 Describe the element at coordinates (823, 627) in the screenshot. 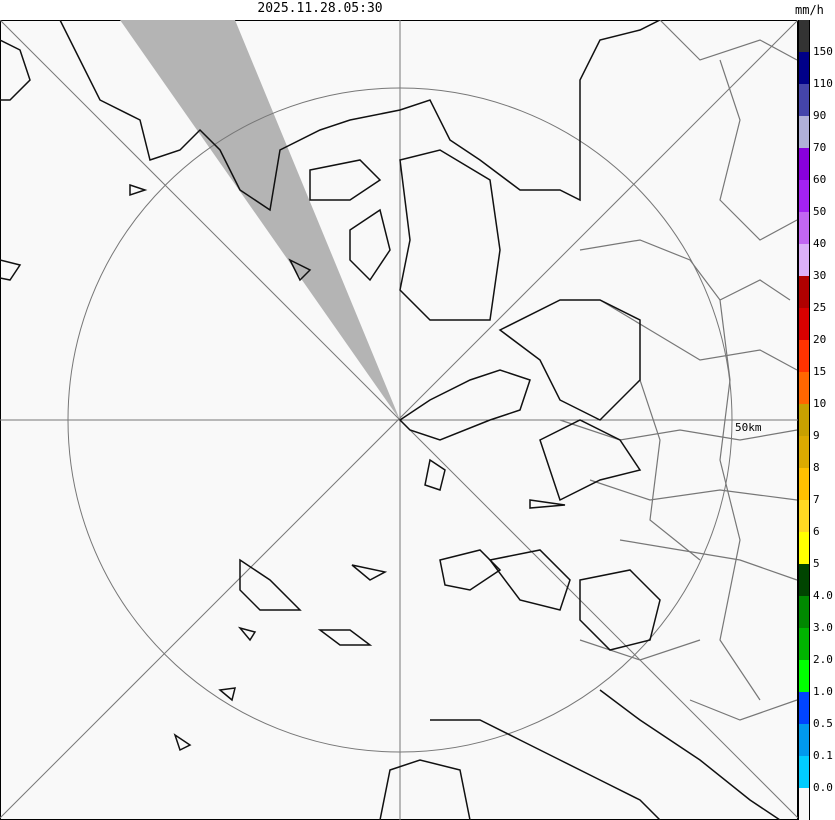

I see `legend-label: 3.0` at that location.